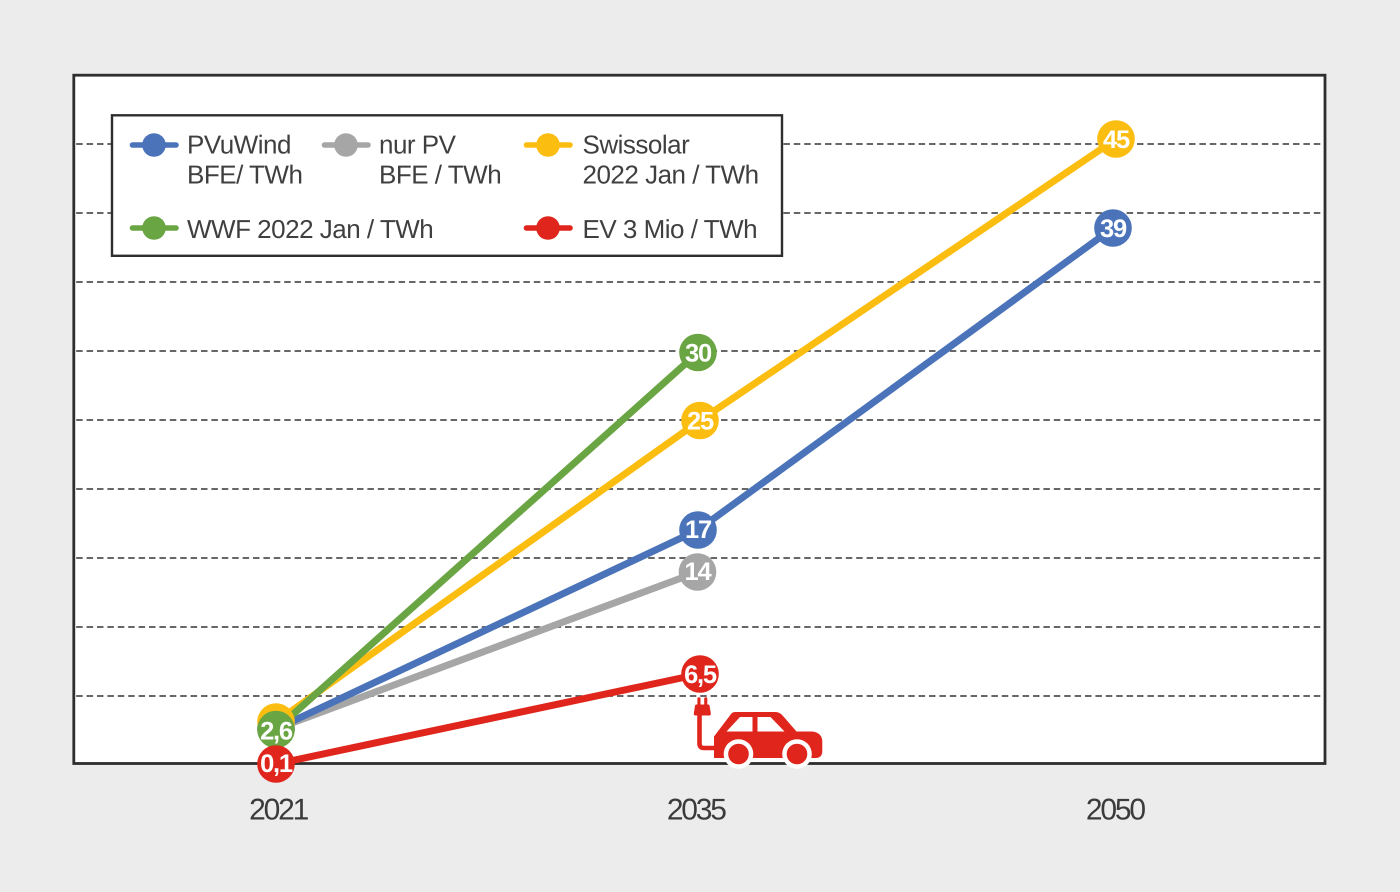 This screenshot has height=892, width=1400. Describe the element at coordinates (698, 530) in the screenshot. I see `svg-text: 17` at that location.